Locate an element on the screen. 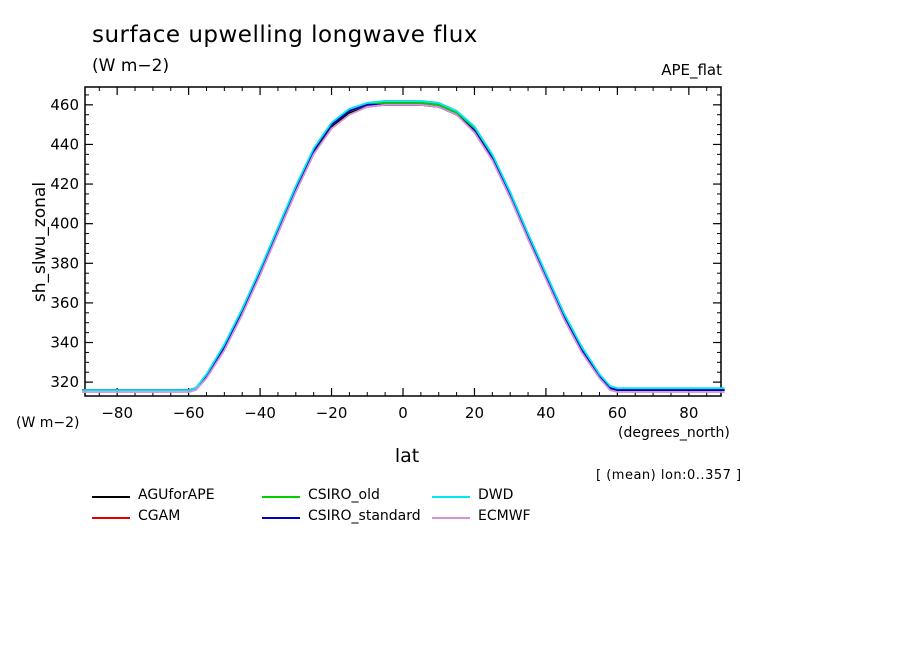 The image size is (904, 654). legend-label: ECMWF is located at coordinates (504, 516).